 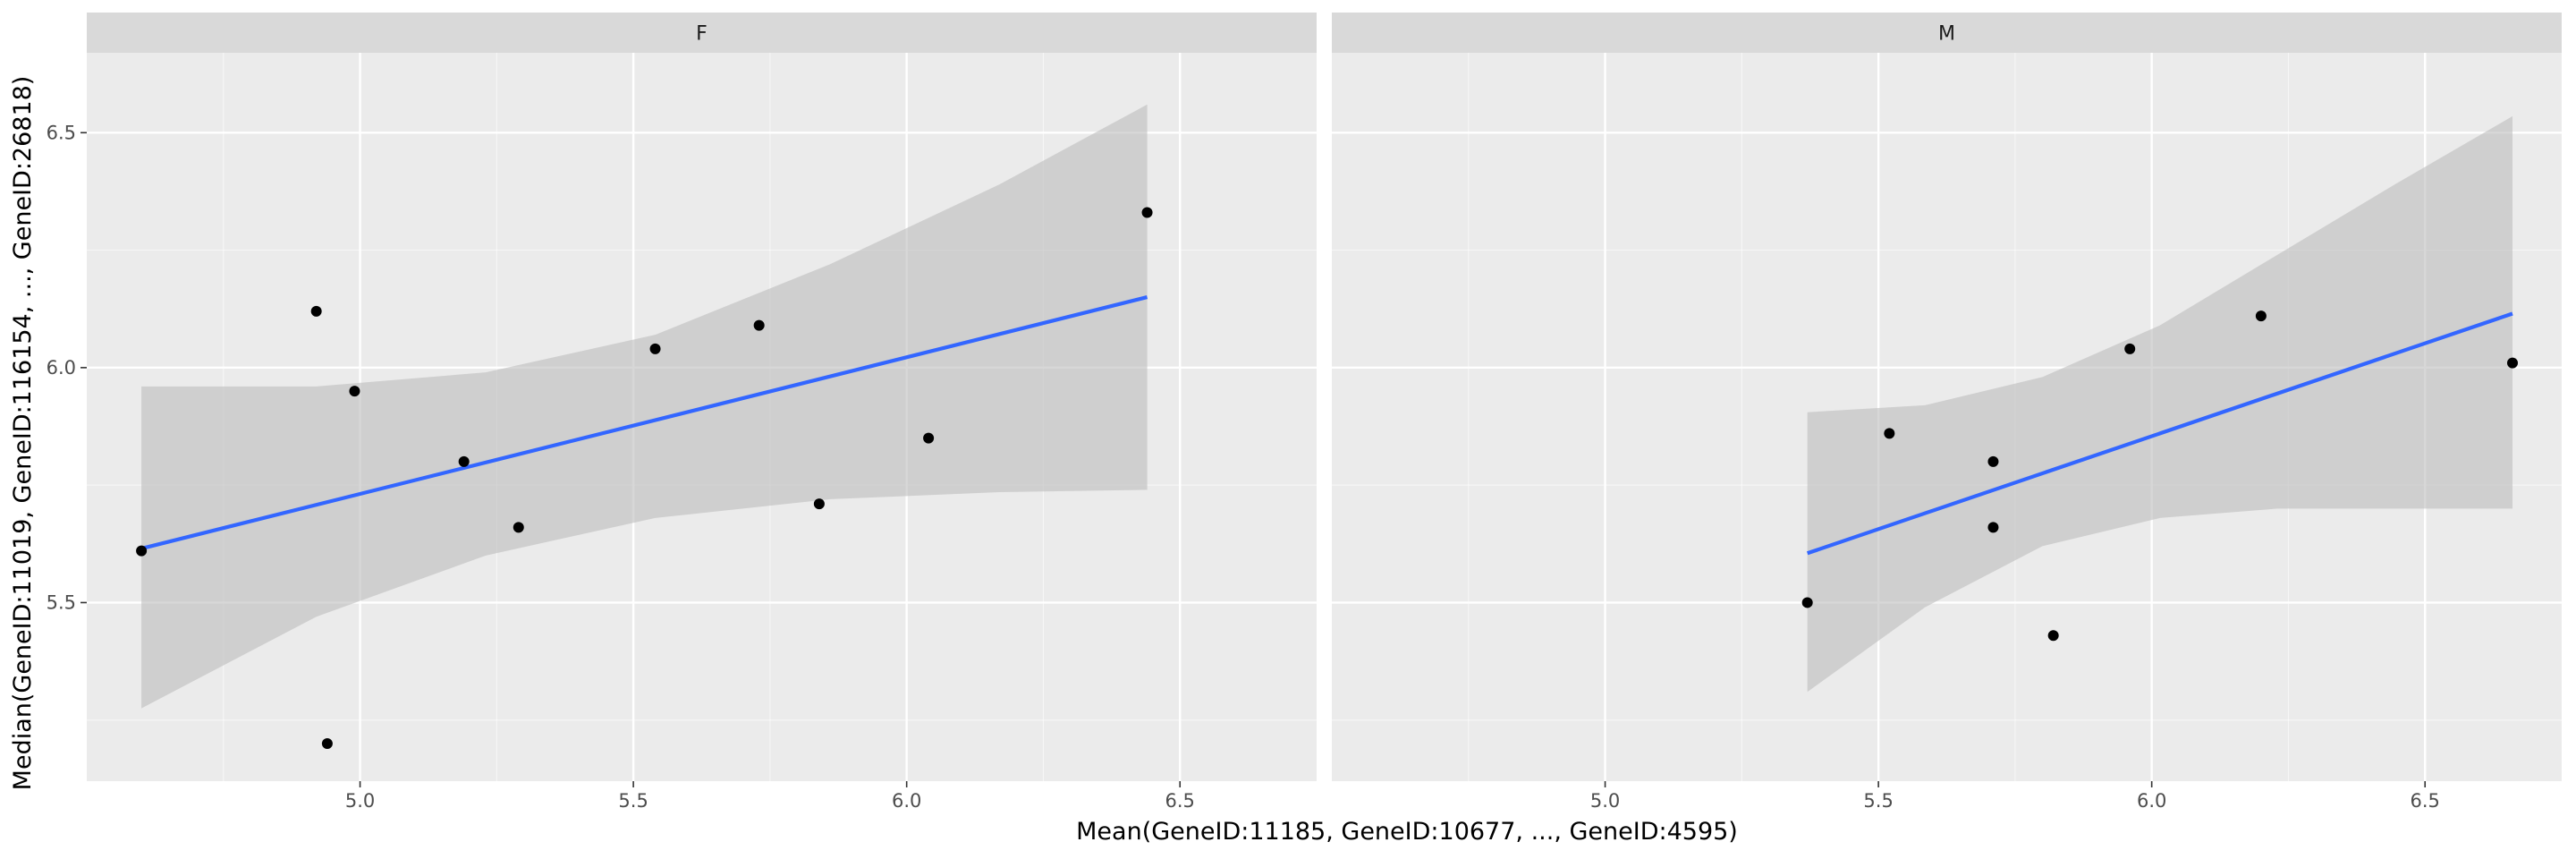 I want to click on data-points, so click(x=2159, y=476).